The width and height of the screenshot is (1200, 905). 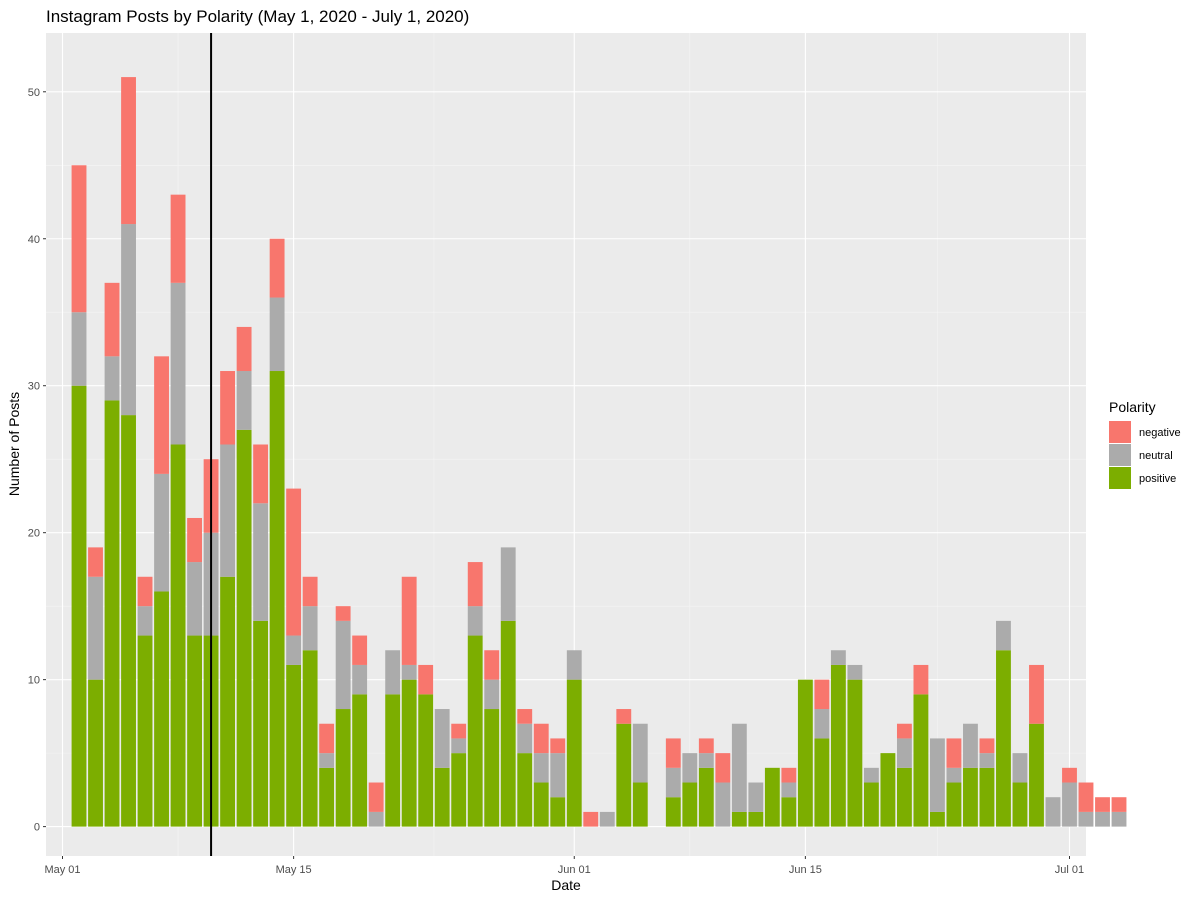 What do you see at coordinates (566, 885) in the screenshot?
I see `x-axis-title: Date` at bounding box center [566, 885].